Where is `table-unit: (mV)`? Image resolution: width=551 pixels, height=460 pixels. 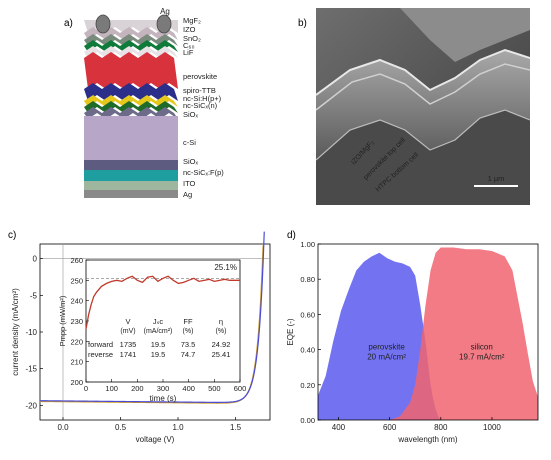 table-unit: (mV) is located at coordinates (127, 331).